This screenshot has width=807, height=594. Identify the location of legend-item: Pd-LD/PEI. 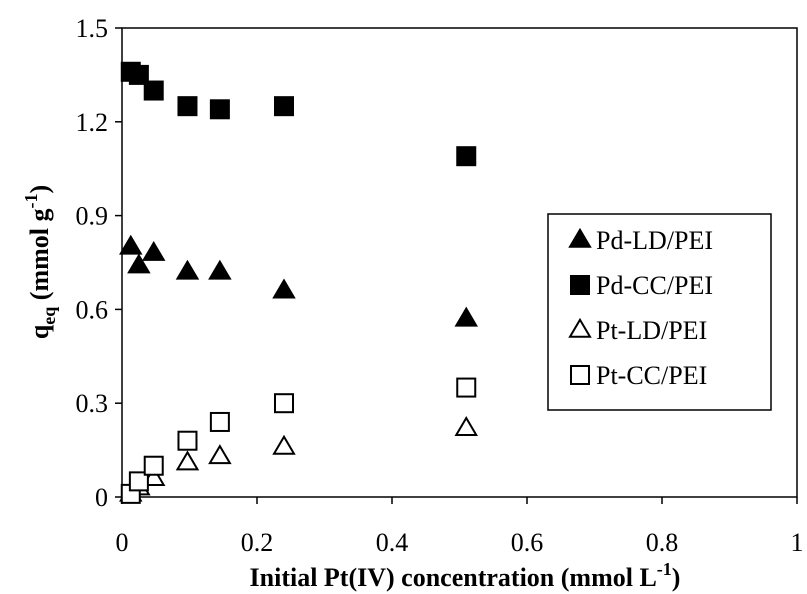
(640, 240).